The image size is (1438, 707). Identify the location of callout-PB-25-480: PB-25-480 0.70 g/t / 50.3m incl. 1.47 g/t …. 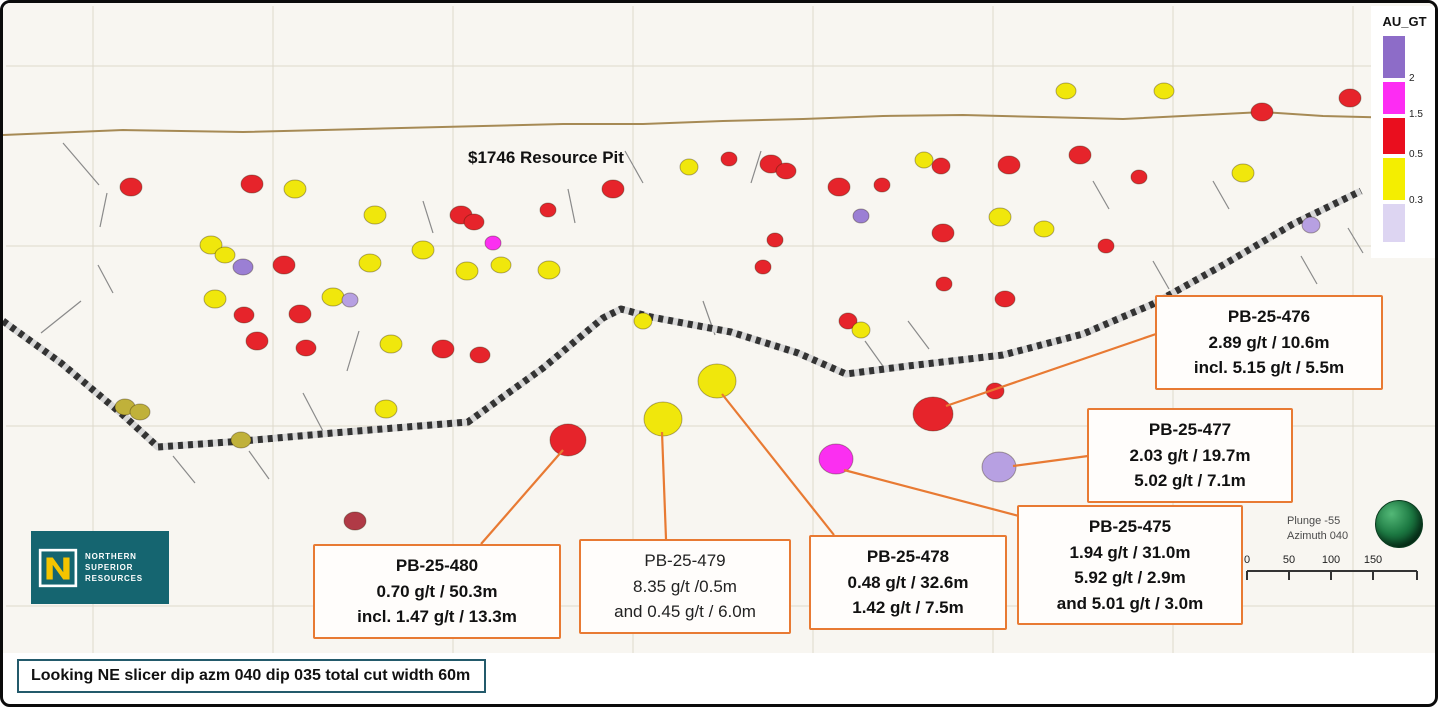
(437, 591).